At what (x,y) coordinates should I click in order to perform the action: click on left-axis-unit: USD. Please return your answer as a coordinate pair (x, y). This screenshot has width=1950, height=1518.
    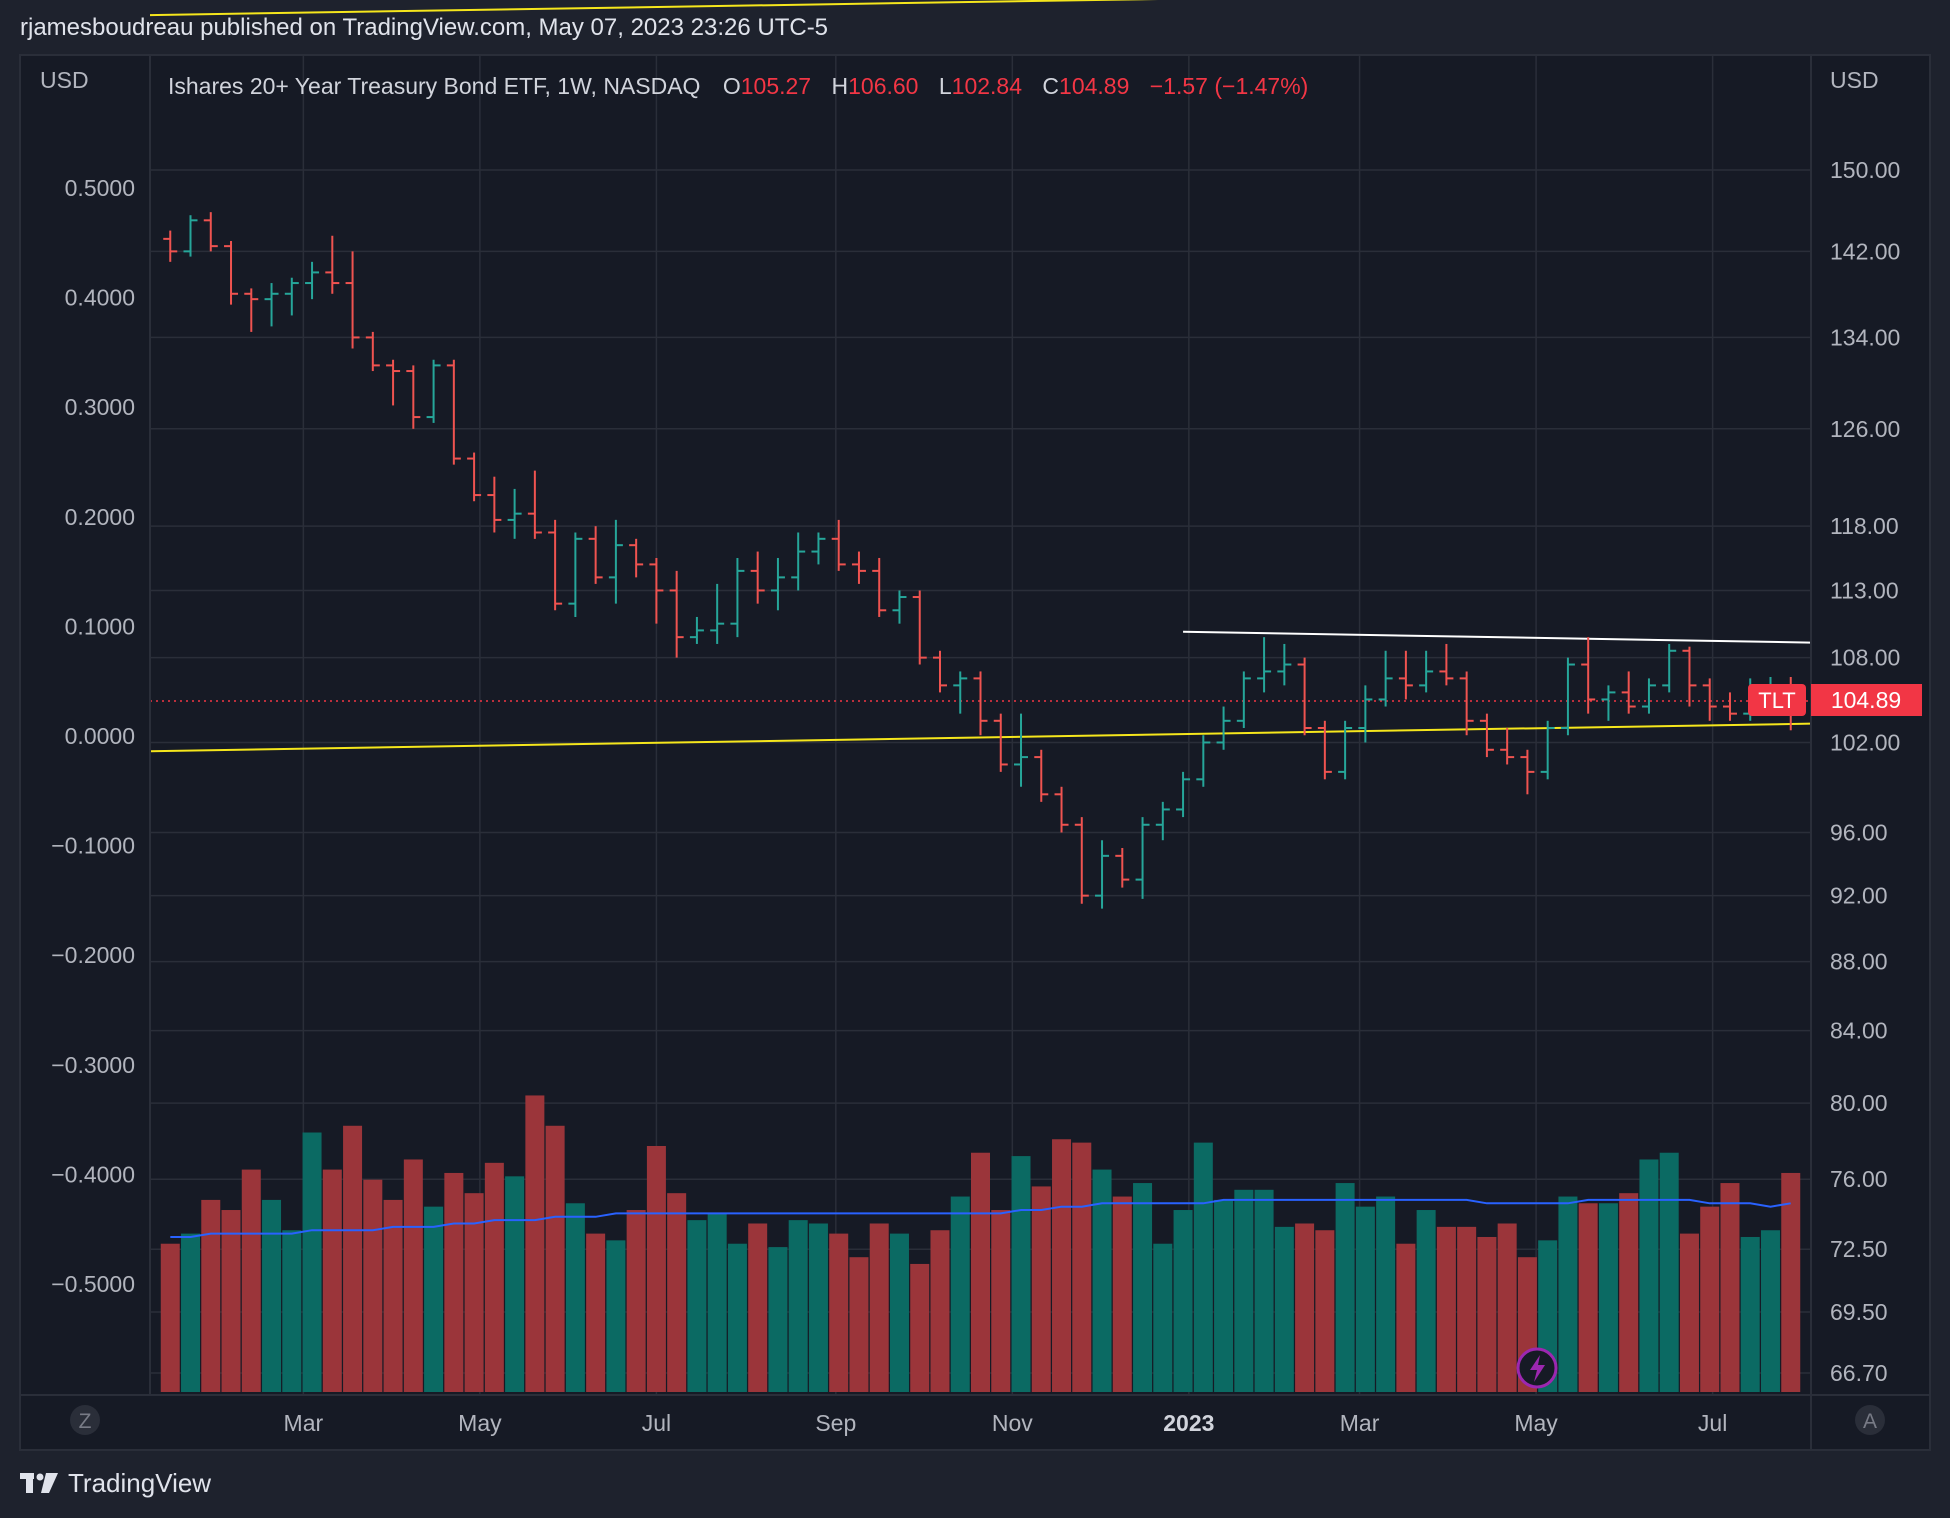
    Looking at the image, I should click on (64, 80).